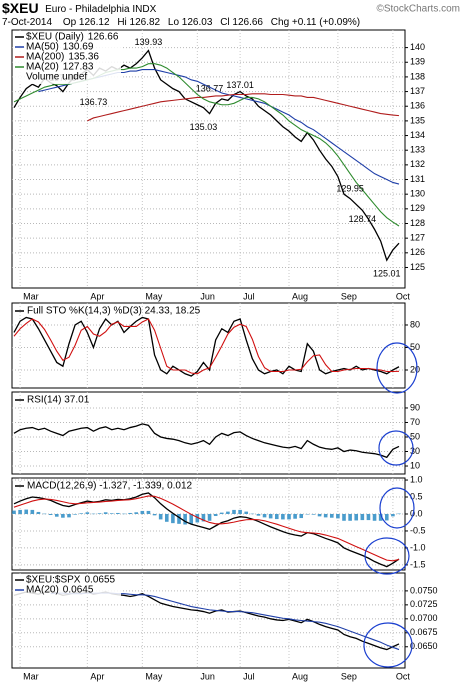  I want to click on quote-date: 7-Oct-2014, so click(27, 22).